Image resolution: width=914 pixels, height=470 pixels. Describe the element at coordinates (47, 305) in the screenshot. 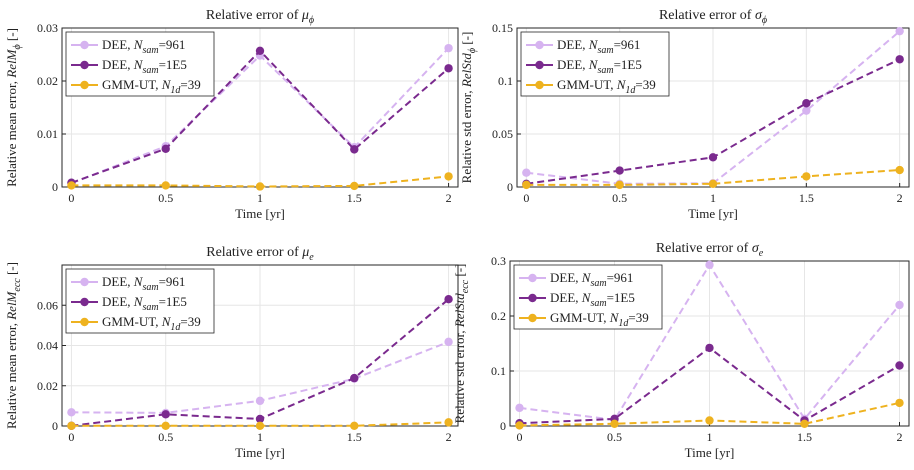

I see `y-tick-label: 0.06` at that location.